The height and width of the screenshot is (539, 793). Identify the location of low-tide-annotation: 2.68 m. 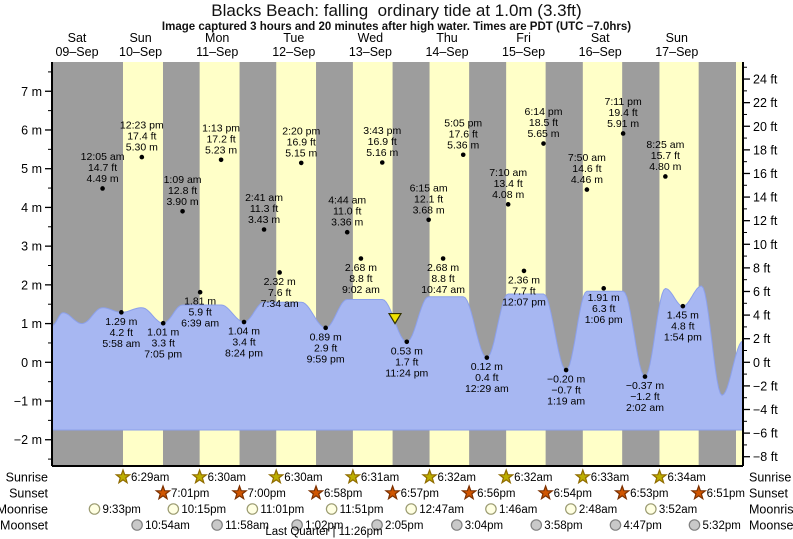
(361, 268).